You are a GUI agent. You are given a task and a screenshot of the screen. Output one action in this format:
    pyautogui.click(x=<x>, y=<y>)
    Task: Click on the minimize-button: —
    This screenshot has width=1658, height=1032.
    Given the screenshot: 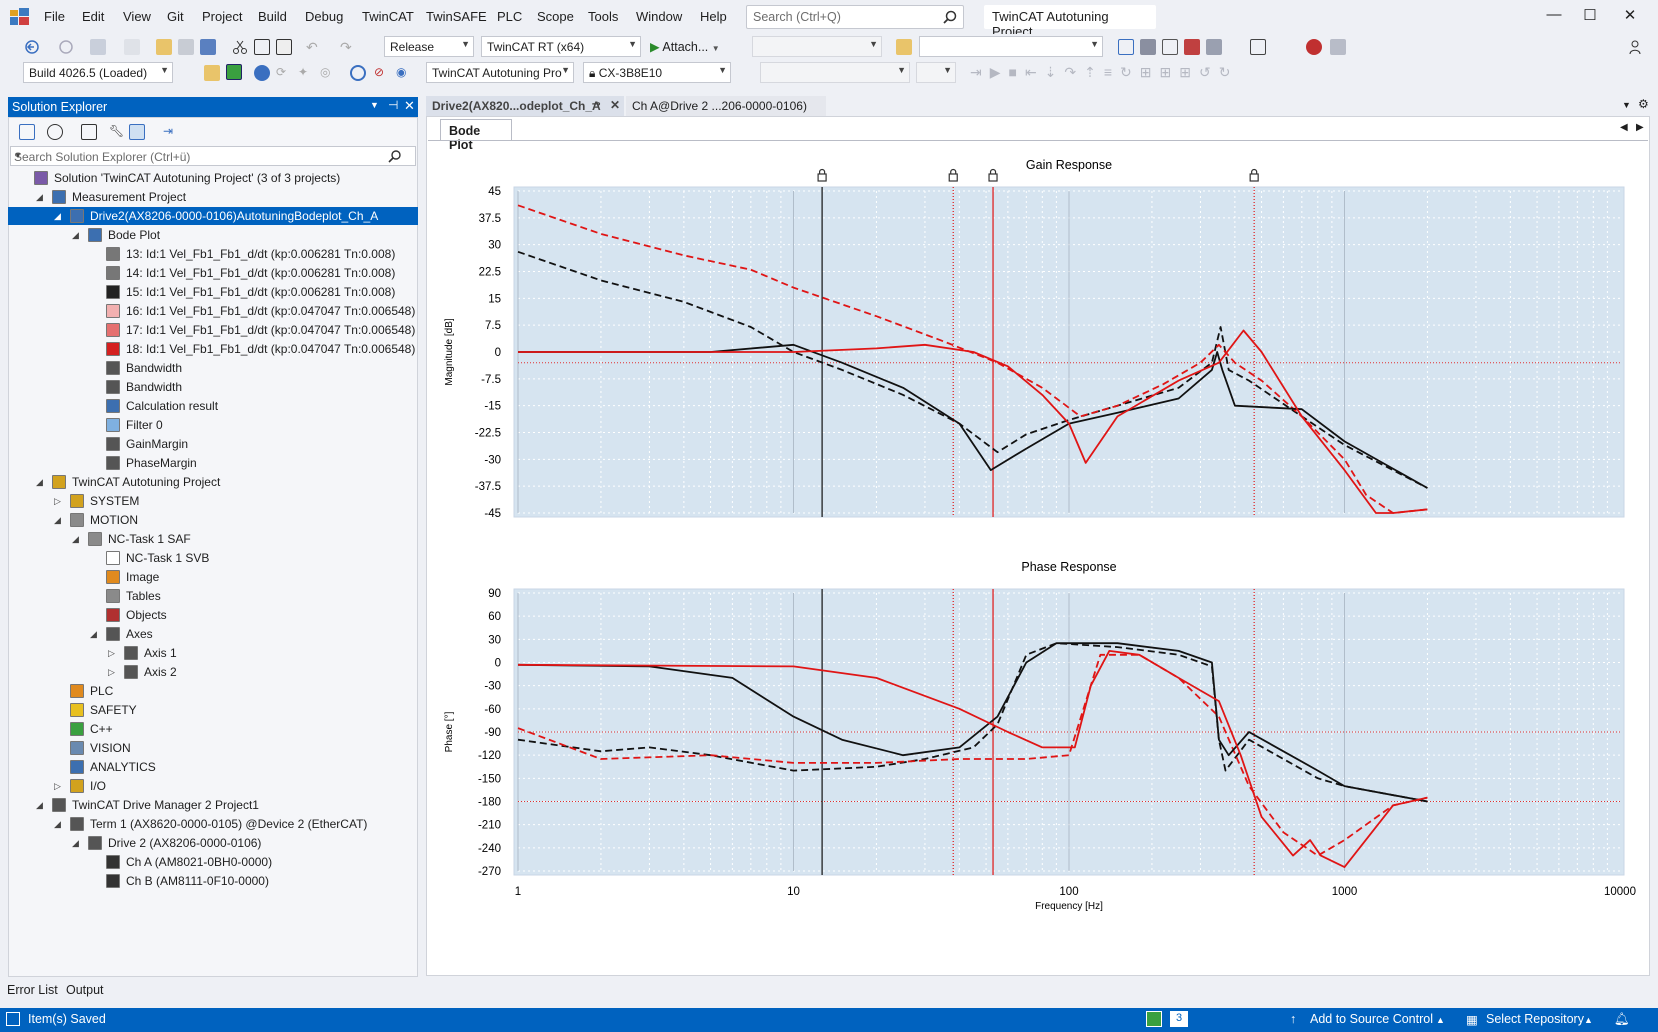 What is the action you would take?
    pyautogui.click(x=1554, y=14)
    